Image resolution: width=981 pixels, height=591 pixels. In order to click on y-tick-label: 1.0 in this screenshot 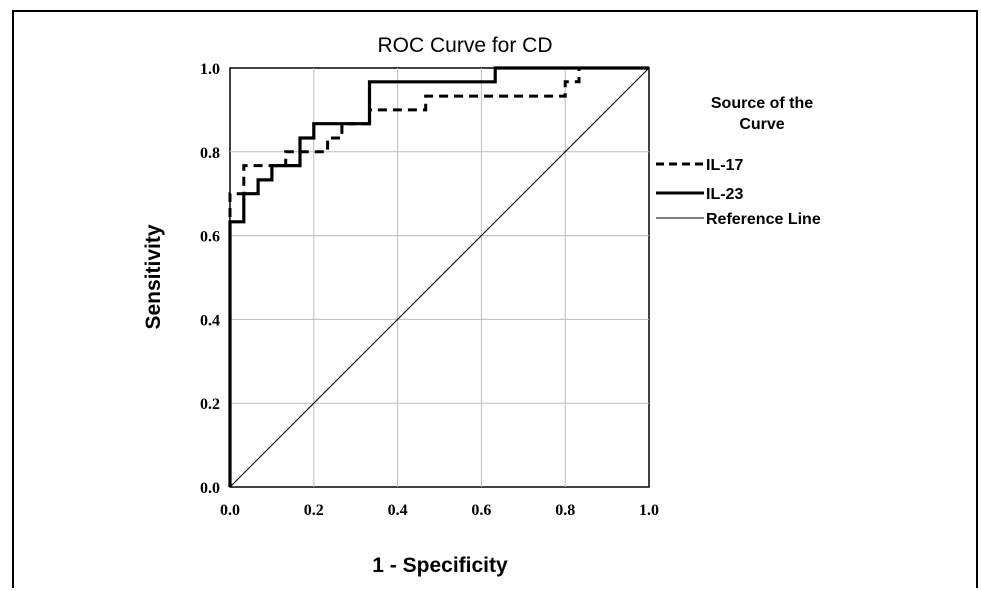, I will do `click(210, 69)`.